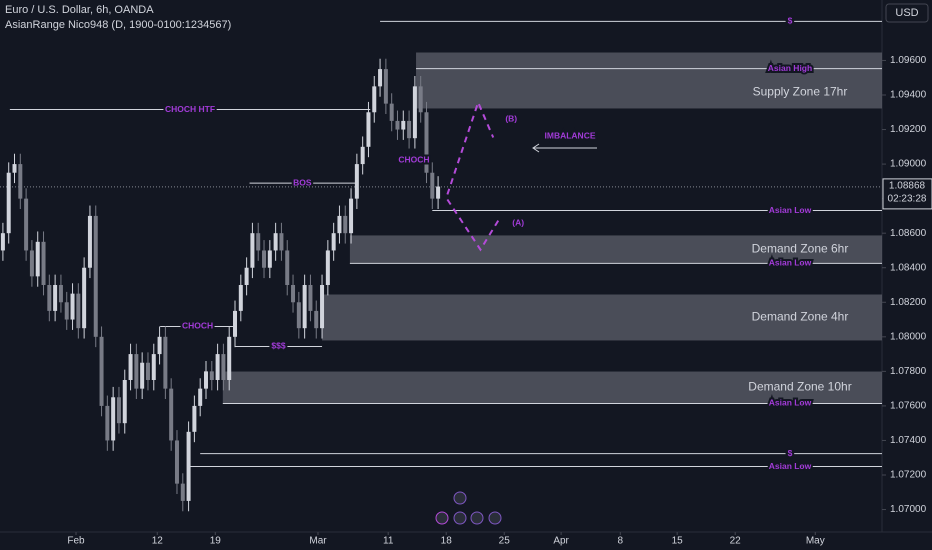 The height and width of the screenshot is (550, 932). Describe the element at coordinates (908, 267) in the screenshot. I see `y-tick-label: 1.08400` at that location.